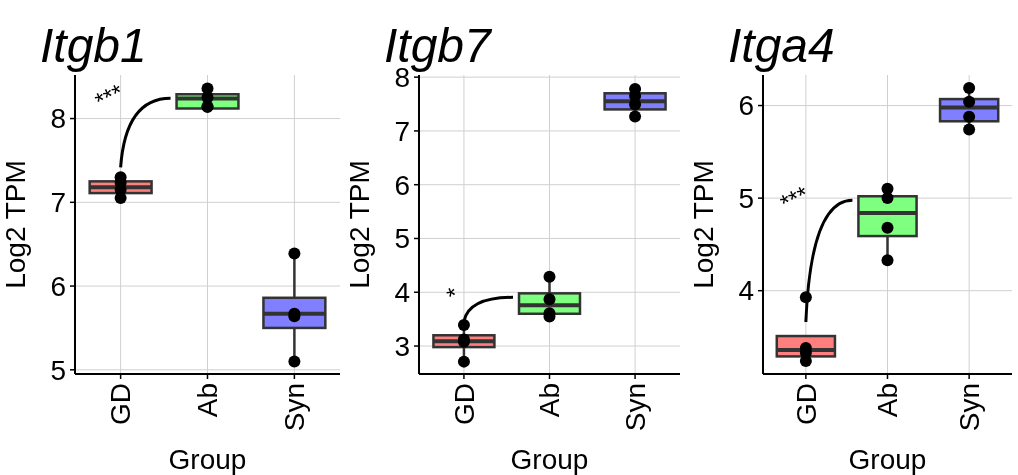 This screenshot has width=1018, height=475. I want to click on annotation: *, so click(452, 295).